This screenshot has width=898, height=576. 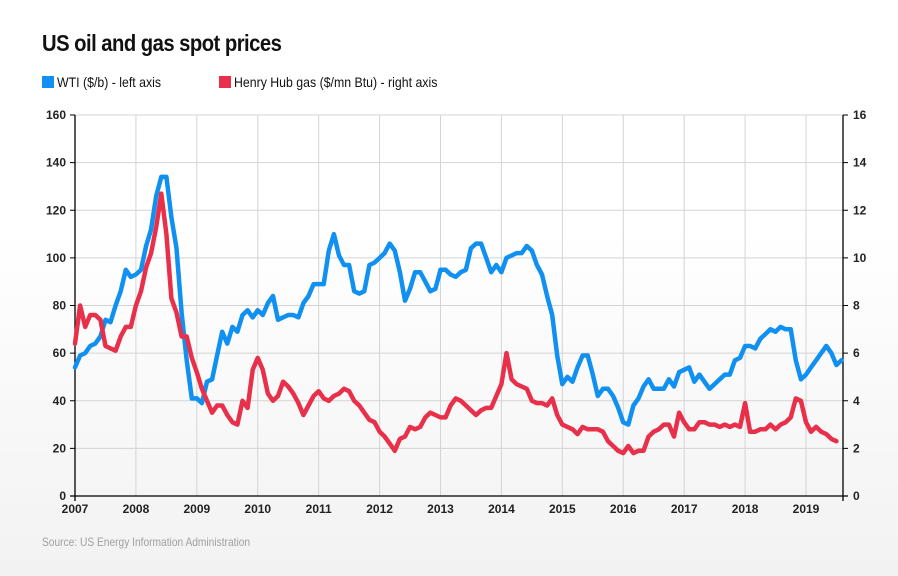 I want to click on chart-title: US oil and gas spot prices, so click(x=162, y=43).